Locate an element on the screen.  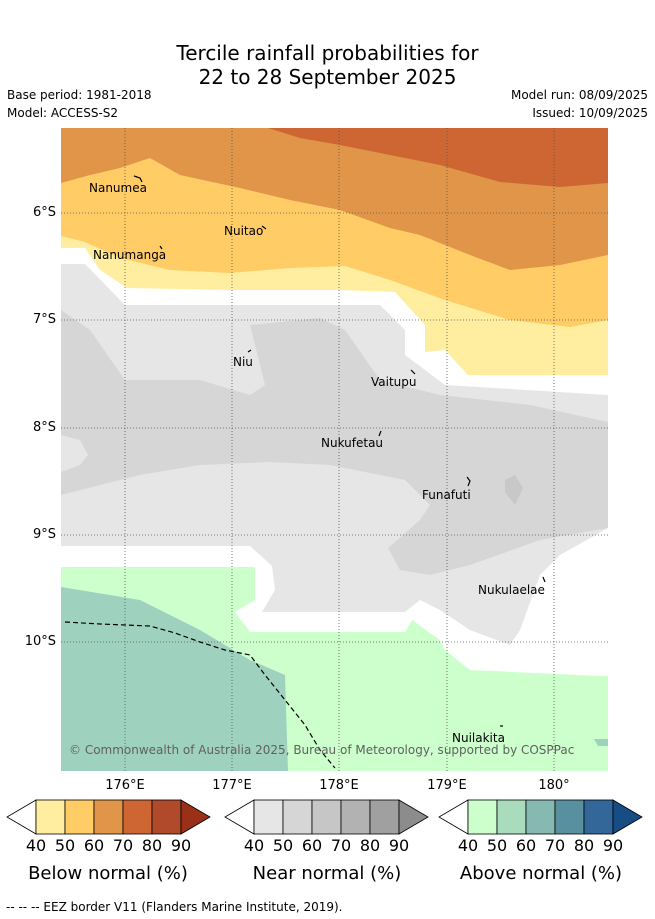
model-run: Model run: 08/09/2025 is located at coordinates (579, 95).